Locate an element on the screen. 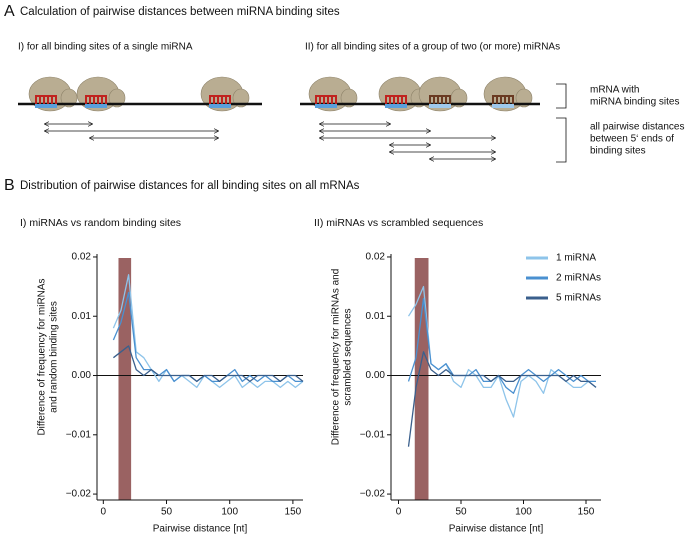  schematic-group is located at coordinates (433, 119).